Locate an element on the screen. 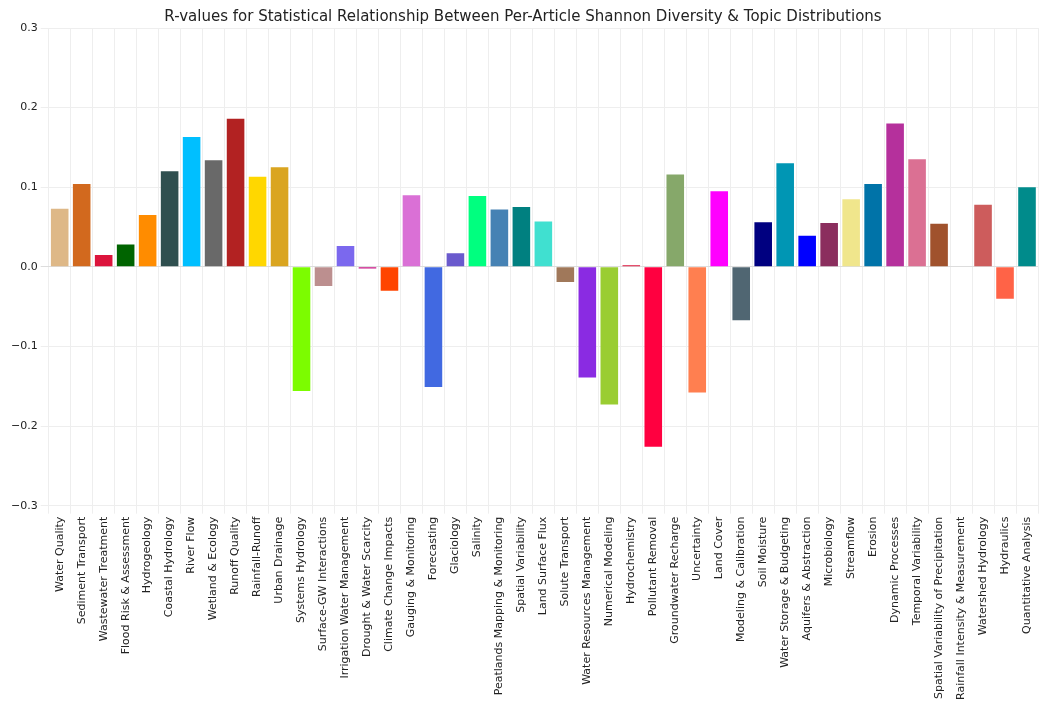 This screenshot has height=711, width=1052. x-tick-label: Flood Risk & Assessment is located at coordinates (125, 585).